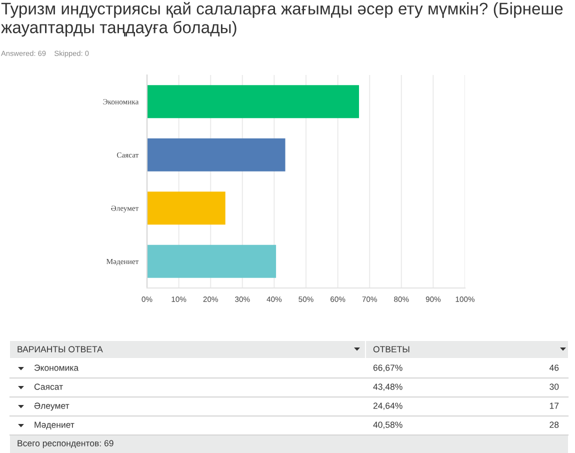 This screenshot has width=575, height=453. Describe the element at coordinates (66, 444) in the screenshot. I see `text: Всего респондентов: 69` at that location.